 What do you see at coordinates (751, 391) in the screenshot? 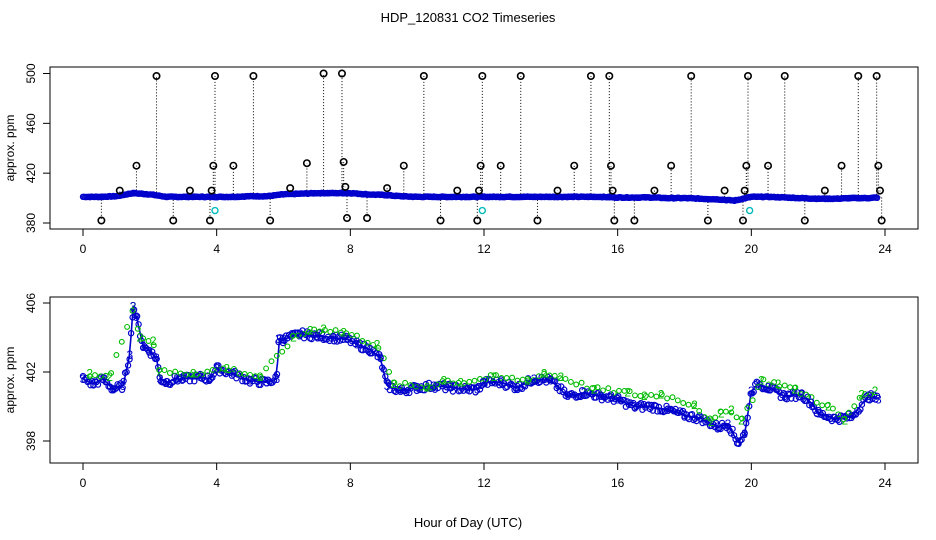
I see `bottom-marker-3-57: 3` at bounding box center [751, 391].